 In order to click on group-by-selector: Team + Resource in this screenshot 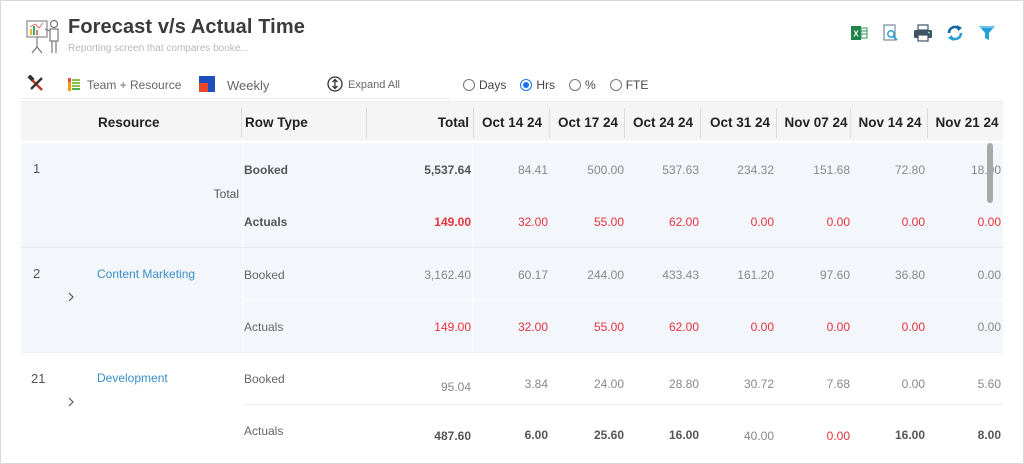, I will do `click(124, 85)`.